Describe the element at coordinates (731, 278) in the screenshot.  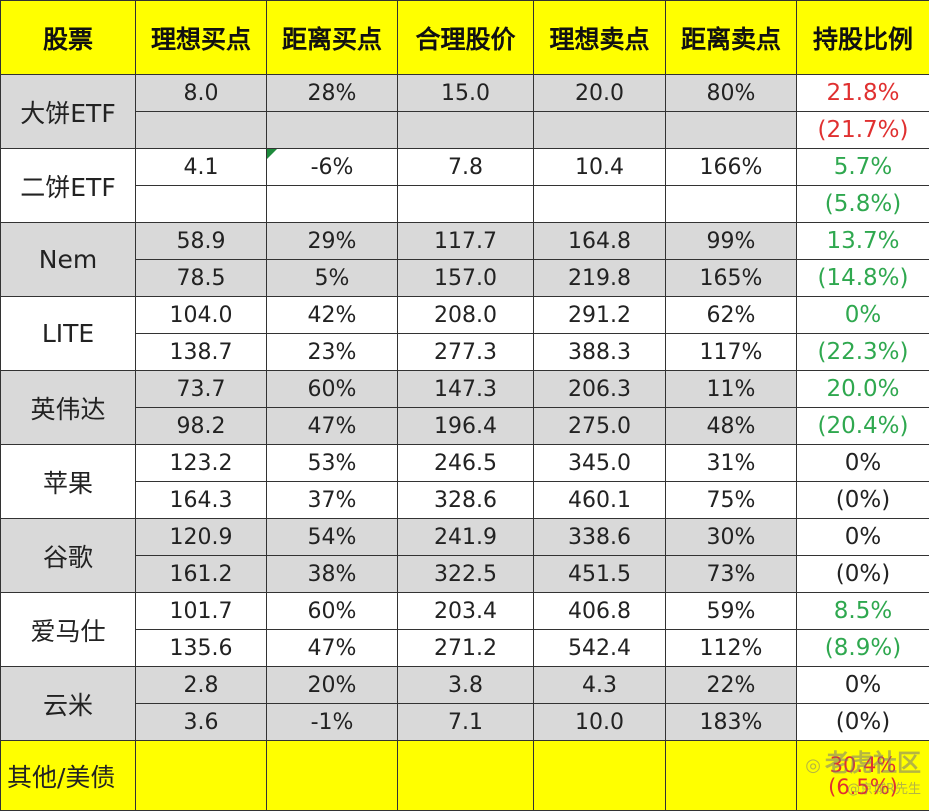
I see `value-cell: 165%` at that location.